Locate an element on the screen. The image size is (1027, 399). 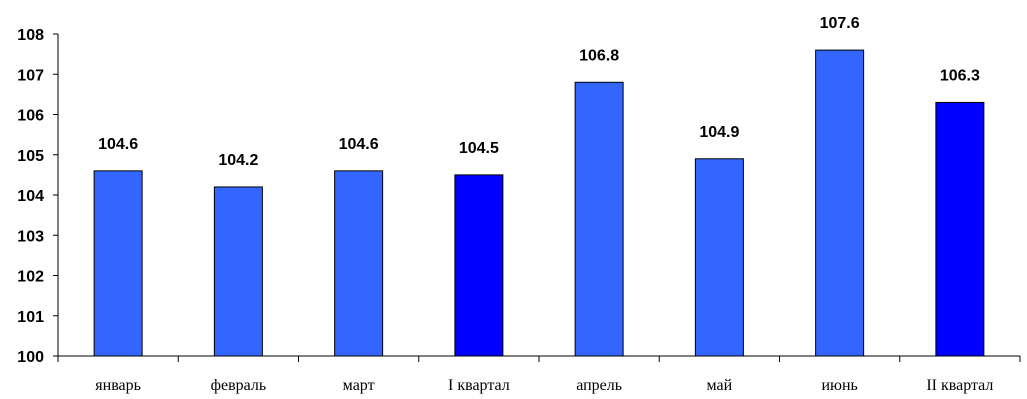
x-tick-label: июнь is located at coordinates (839, 385).